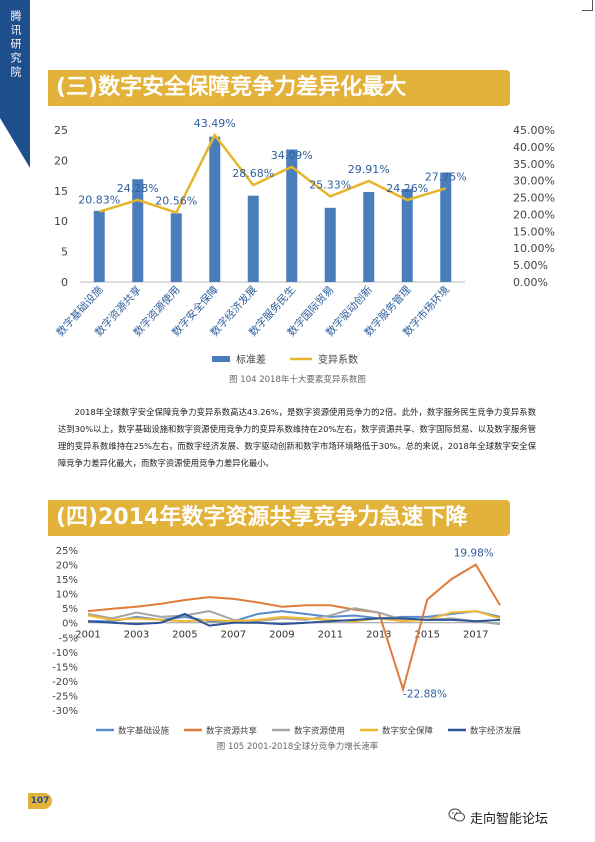  Describe the element at coordinates (67, 551) in the screenshot. I see `y-tick-label: 25%` at that location.